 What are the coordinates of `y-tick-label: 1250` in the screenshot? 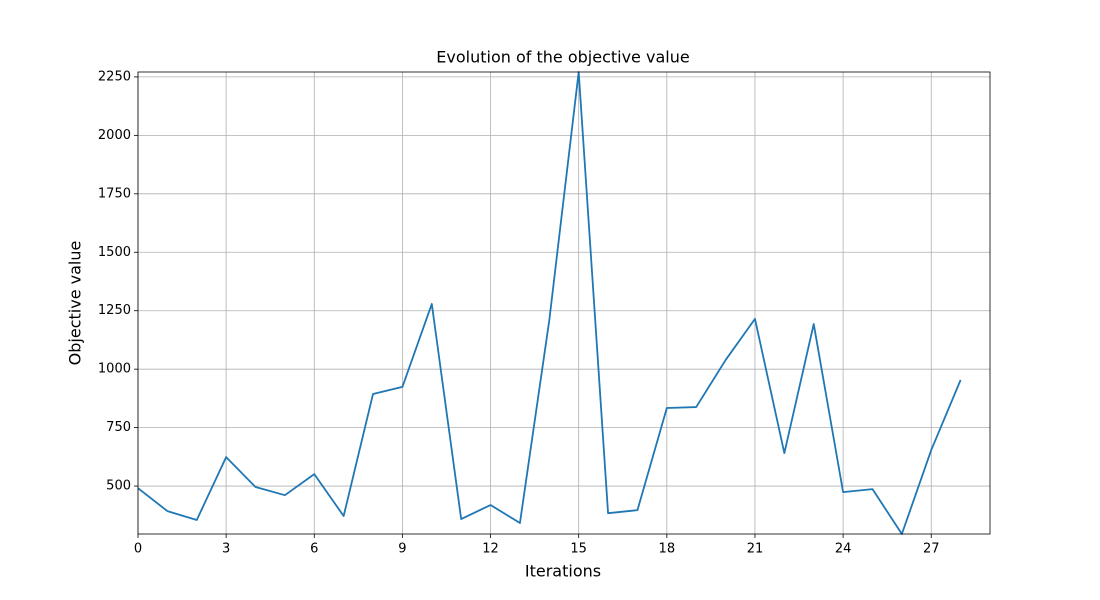 It's located at (114, 310).